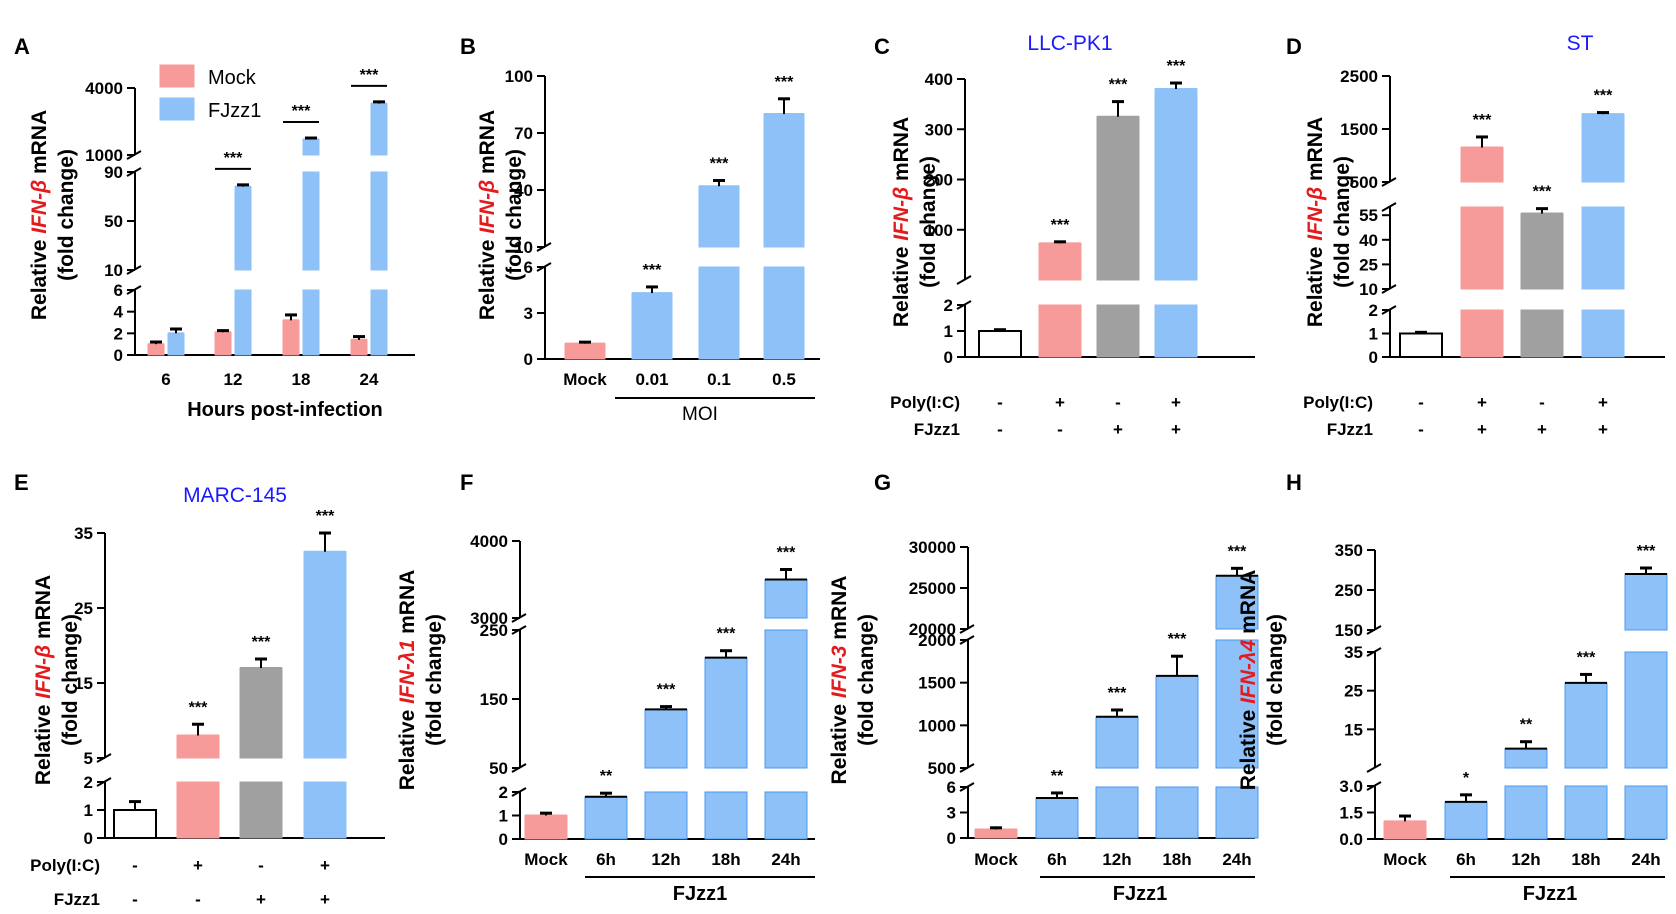  What do you see at coordinates (1526, 725) in the screenshot?
I see `significance-label: **` at bounding box center [1526, 725].